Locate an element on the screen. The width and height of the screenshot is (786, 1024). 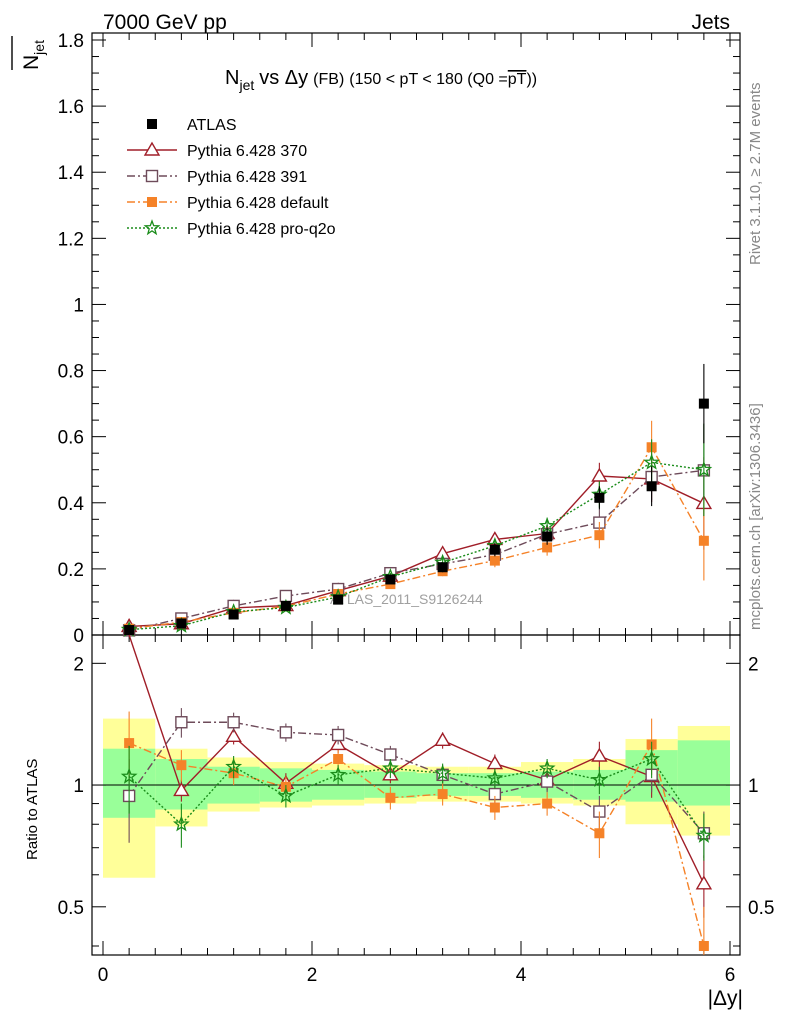
energy-label: 7000 GeV pp is located at coordinates (165, 22).